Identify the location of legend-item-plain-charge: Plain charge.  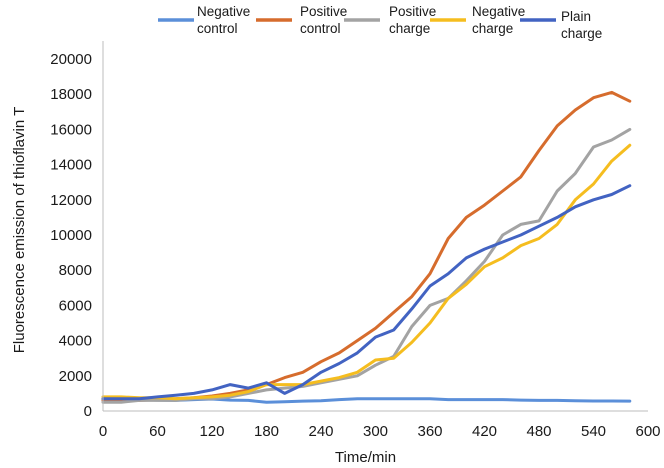
(561, 25).